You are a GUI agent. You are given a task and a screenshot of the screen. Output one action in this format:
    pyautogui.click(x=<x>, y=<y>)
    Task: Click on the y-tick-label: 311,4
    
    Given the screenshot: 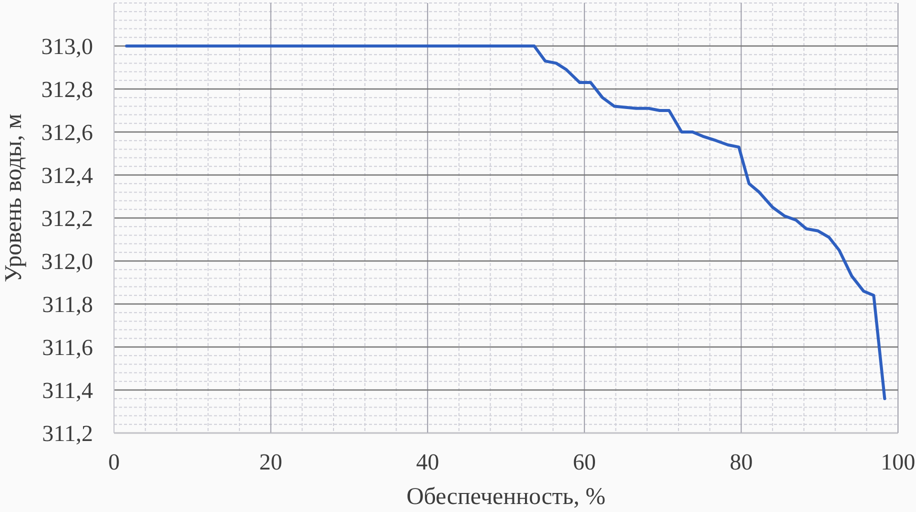 What is the action you would take?
    pyautogui.click(x=68, y=391)
    